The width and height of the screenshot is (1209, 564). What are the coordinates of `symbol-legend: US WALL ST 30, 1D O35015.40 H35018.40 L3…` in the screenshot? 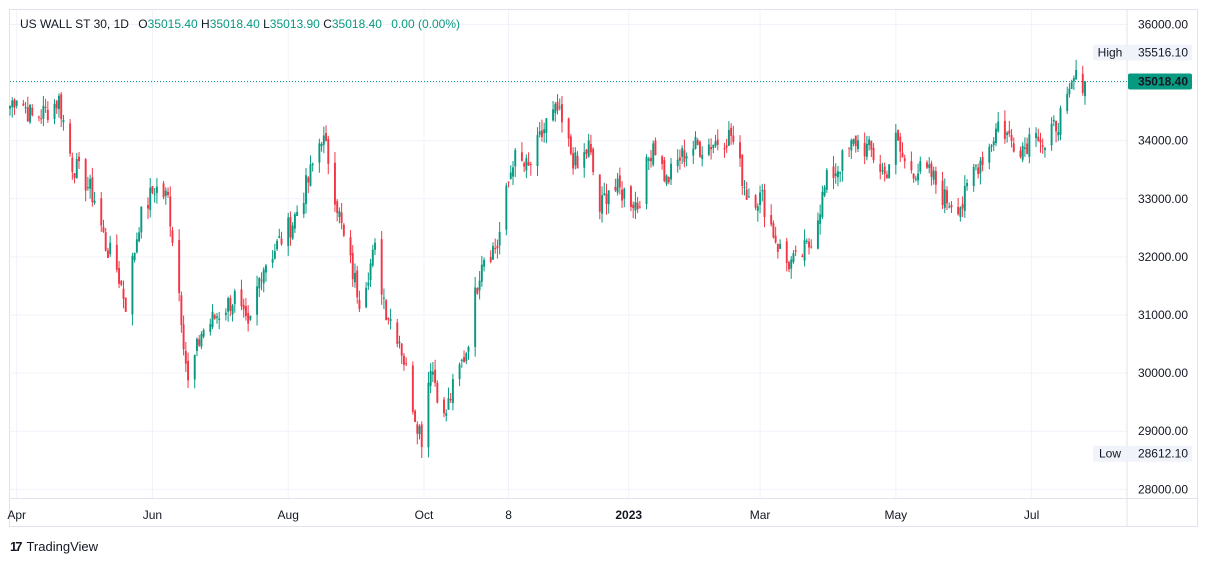 It's located at (240, 24).